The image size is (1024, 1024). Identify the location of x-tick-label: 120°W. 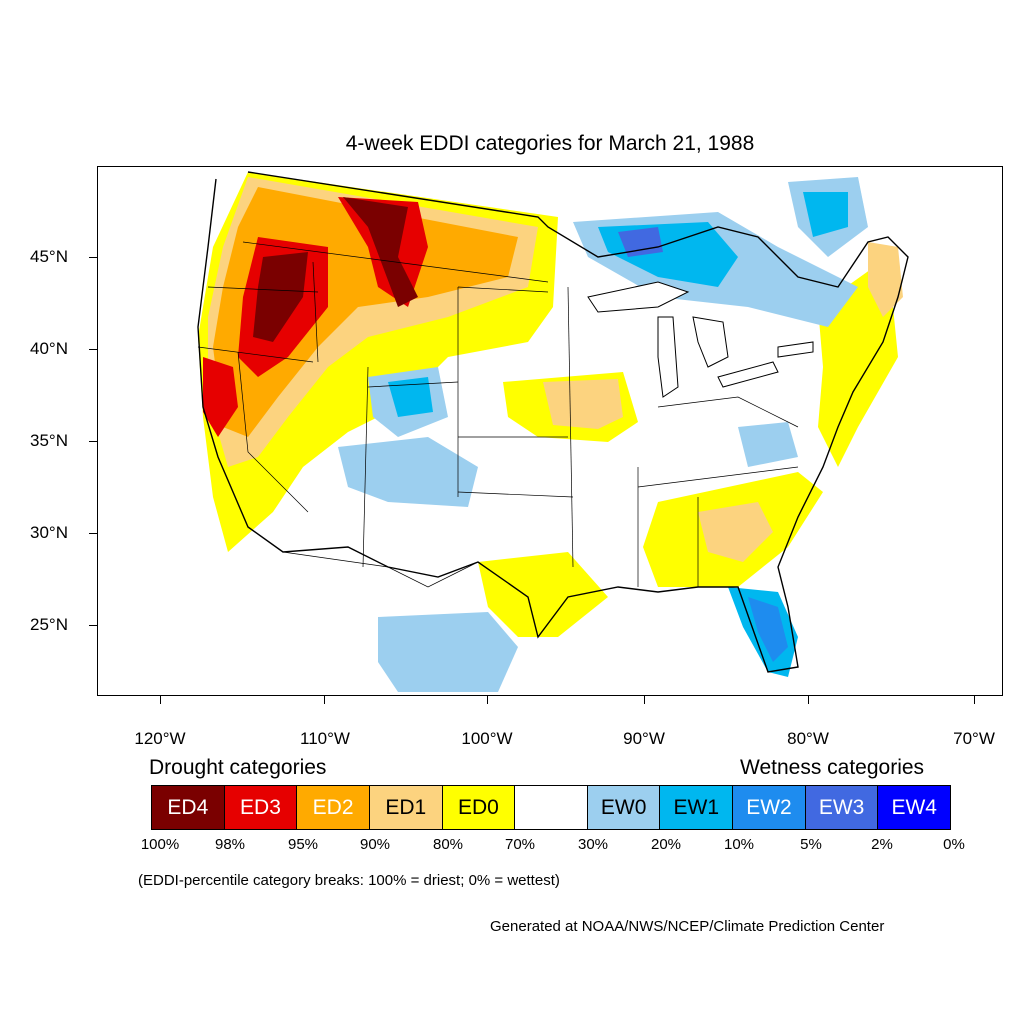
(160, 738).